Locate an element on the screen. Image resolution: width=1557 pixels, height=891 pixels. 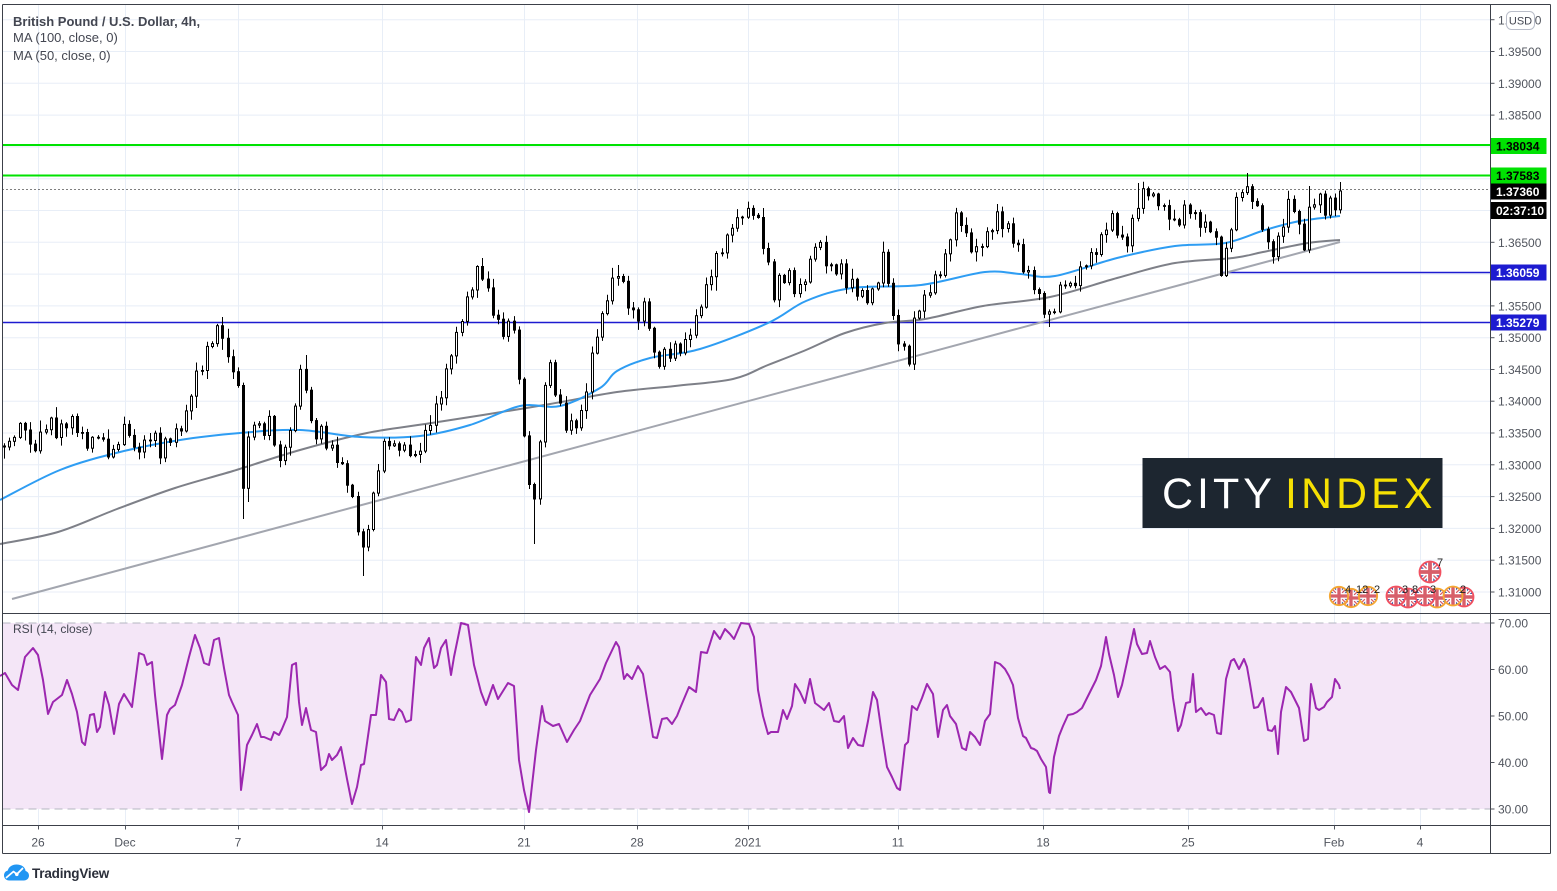
svg-text: 8 is located at coordinates (1415, 590).